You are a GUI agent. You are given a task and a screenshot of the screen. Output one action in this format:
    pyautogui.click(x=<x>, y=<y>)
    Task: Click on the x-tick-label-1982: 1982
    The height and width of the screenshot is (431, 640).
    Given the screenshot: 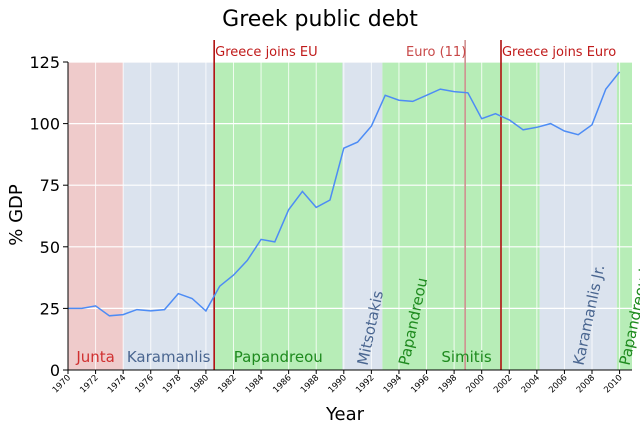 What is the action you would take?
    pyautogui.click(x=227, y=384)
    